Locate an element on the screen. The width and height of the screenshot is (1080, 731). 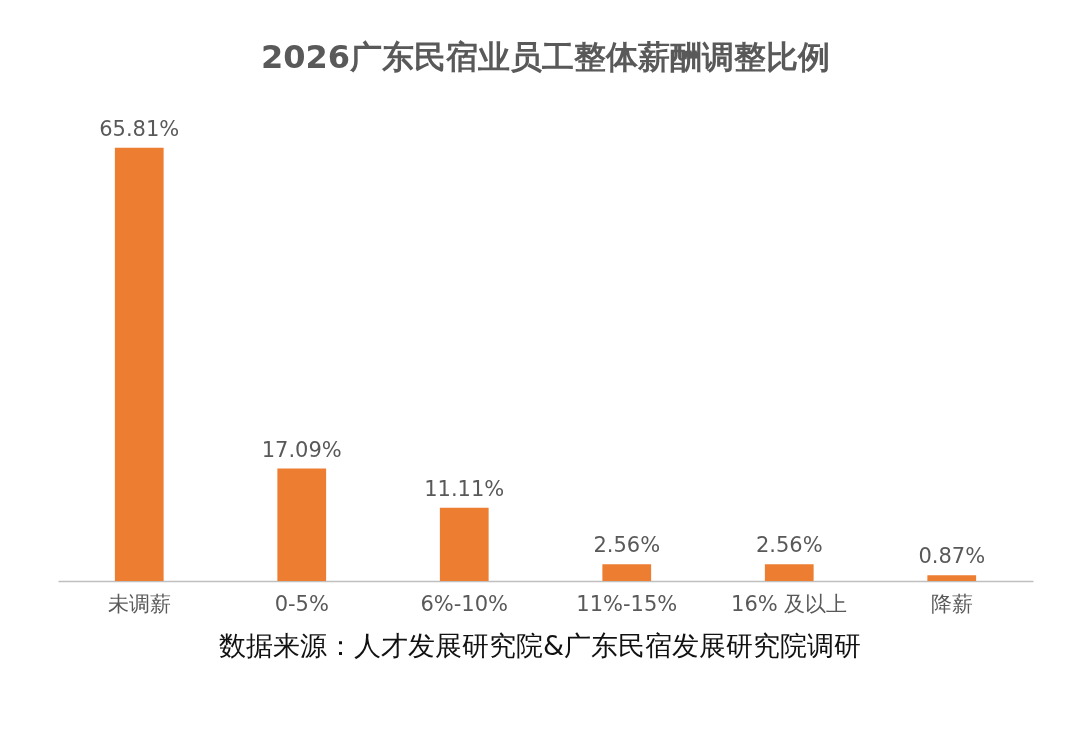
chart-title: 2026广东民宿业员工整体薪酬调整比例 is located at coordinates (545, 57).